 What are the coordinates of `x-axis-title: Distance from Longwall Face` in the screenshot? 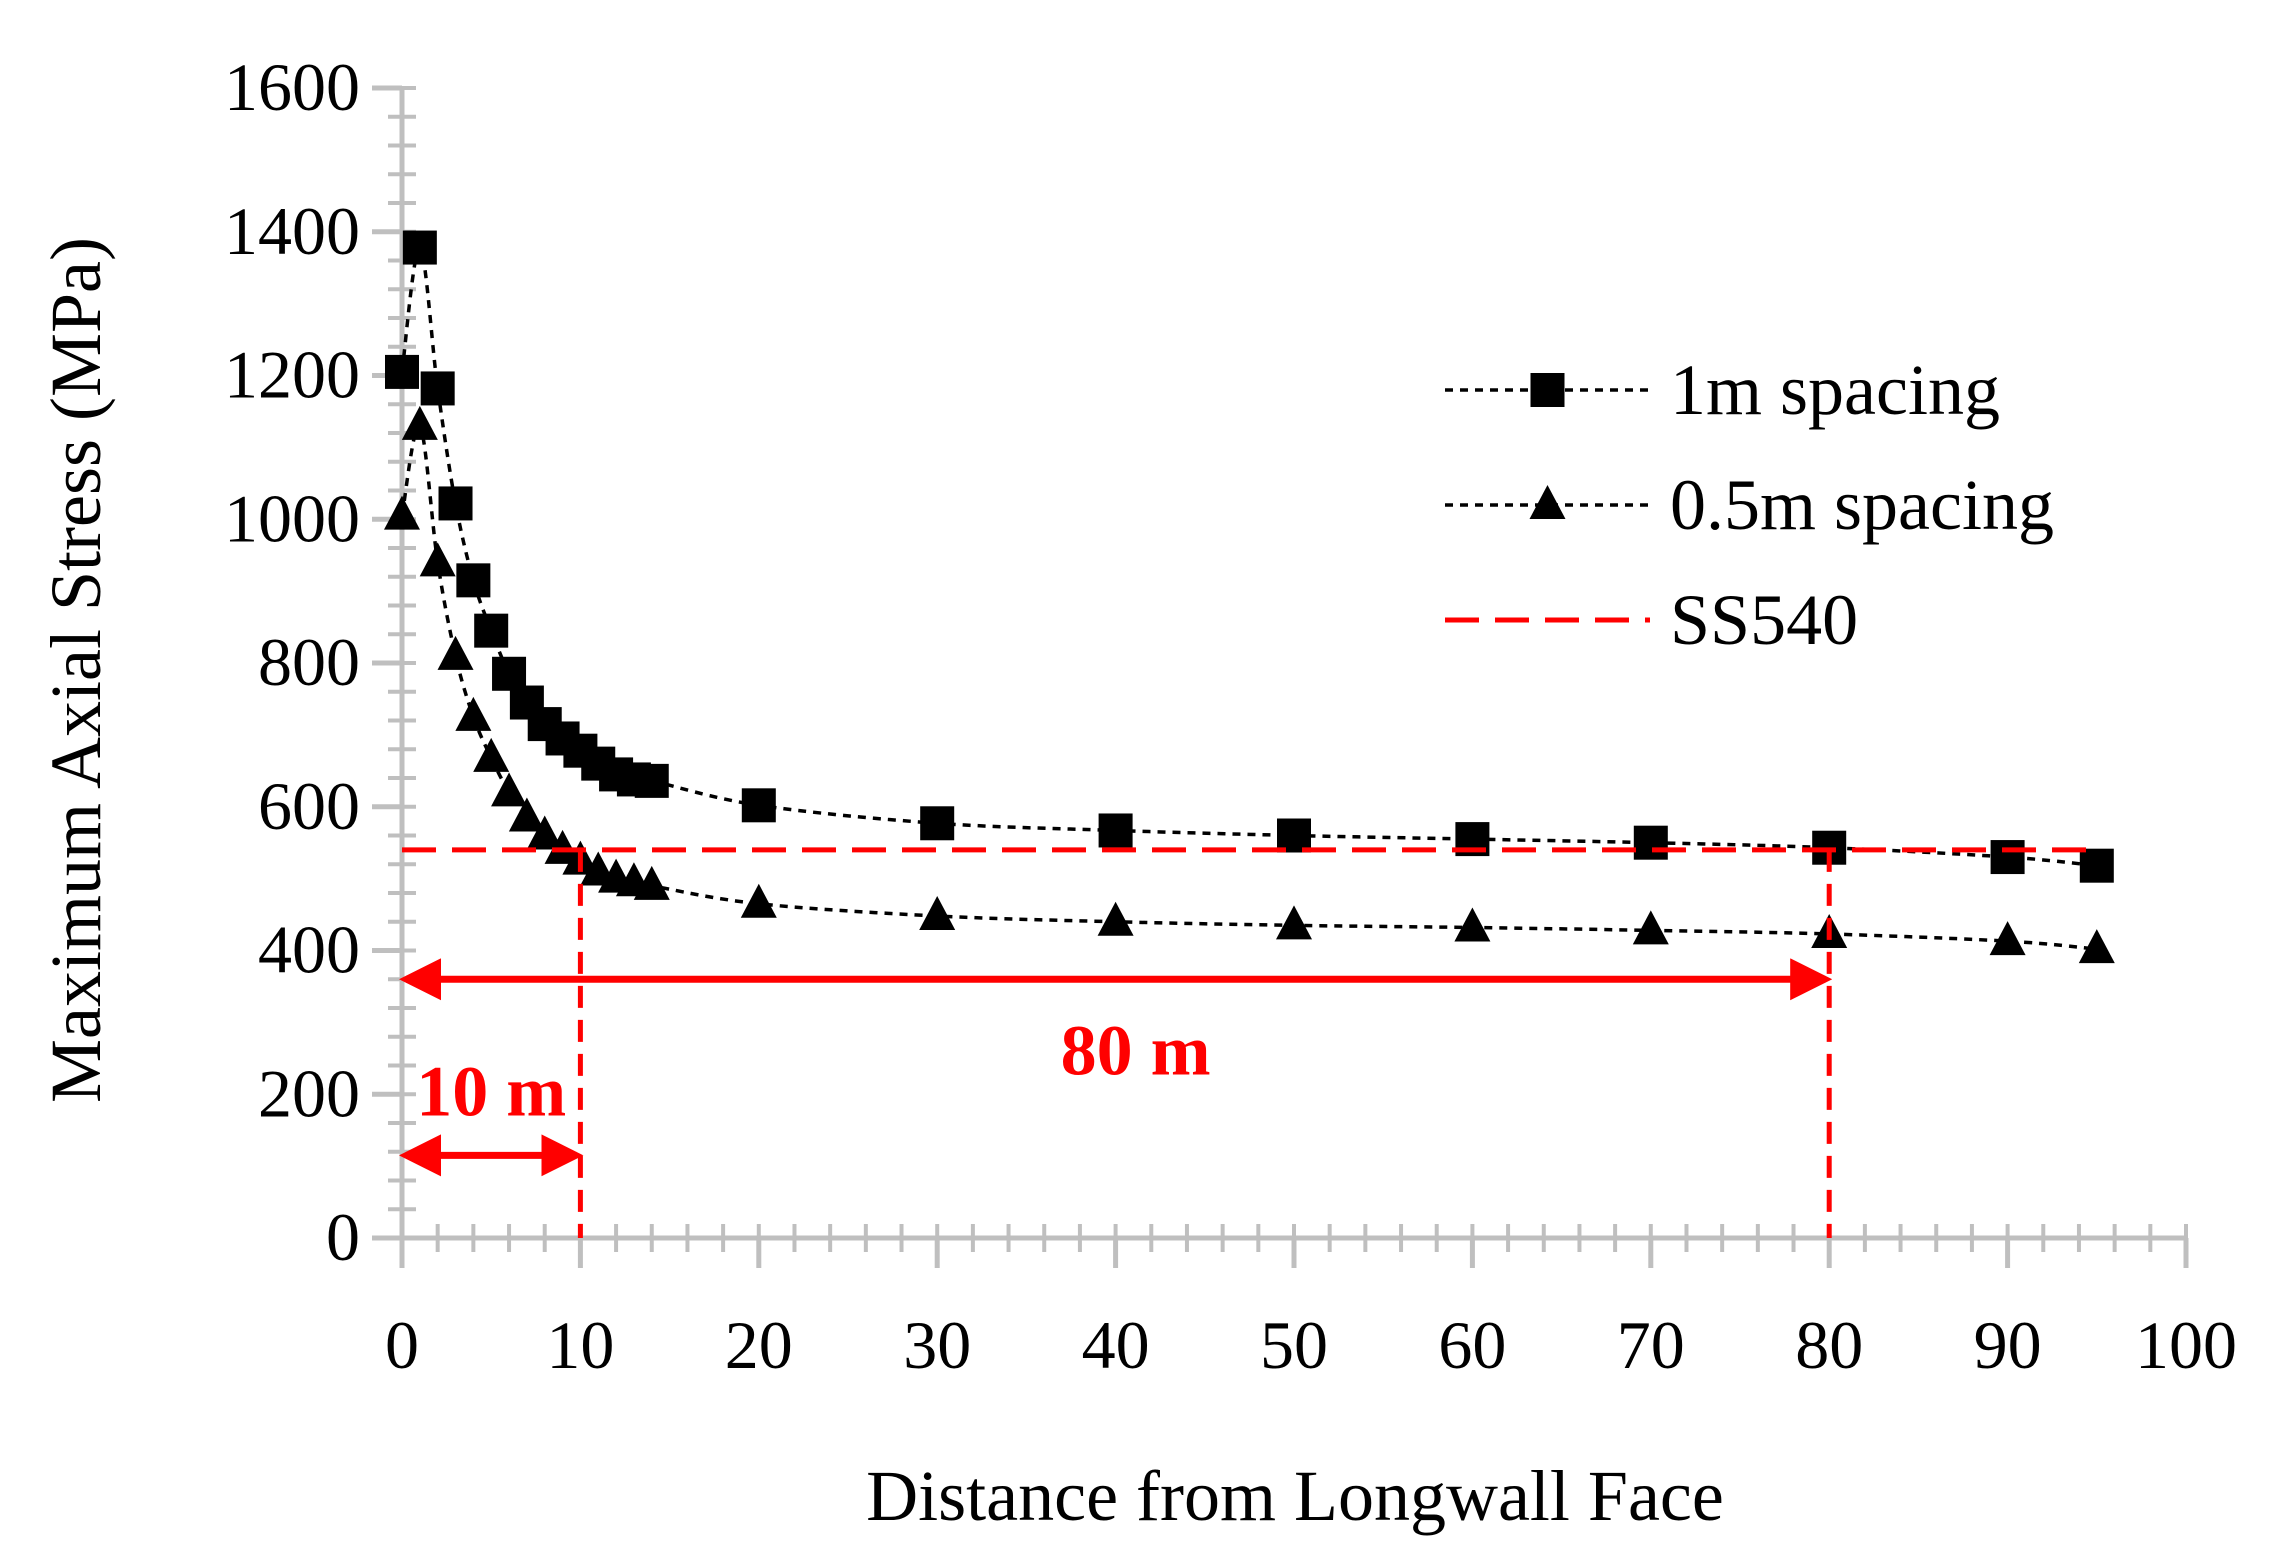 It's located at (1295, 1496).